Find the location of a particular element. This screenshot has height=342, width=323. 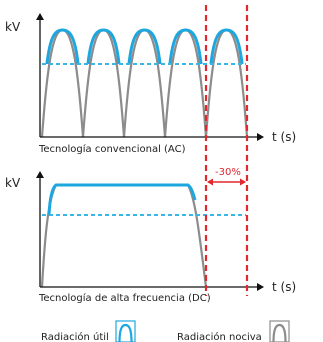

bottom-useful-plateau is located at coordinates (122, 199).